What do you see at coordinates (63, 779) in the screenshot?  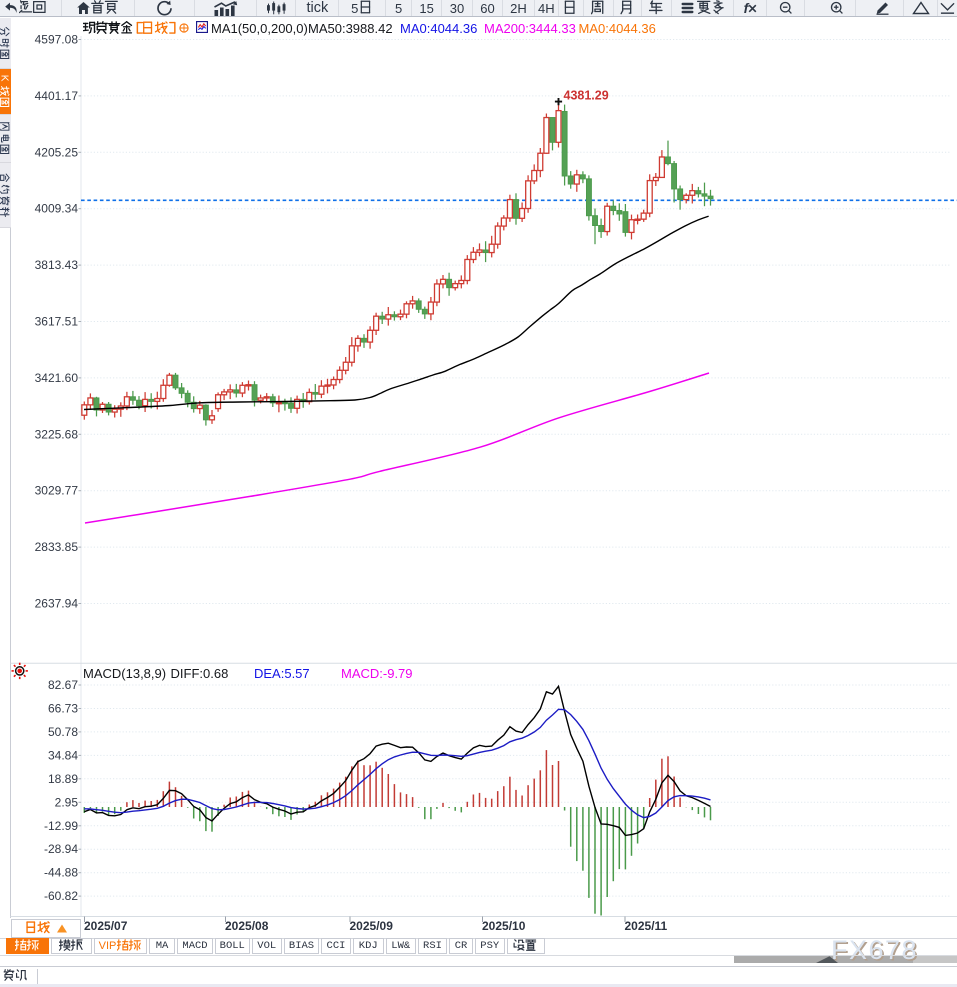 I see `svg-text: 18.89` at bounding box center [63, 779].